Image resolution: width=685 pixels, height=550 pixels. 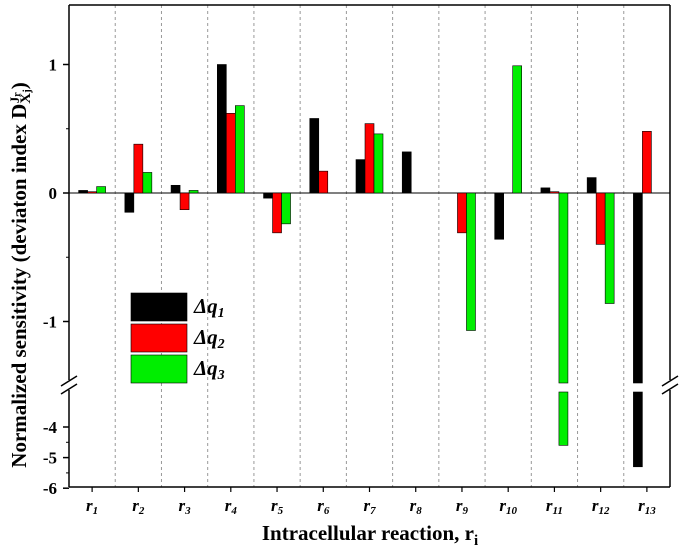 What do you see at coordinates (53, 65) in the screenshot?
I see `y-tick-label: 1` at bounding box center [53, 65].